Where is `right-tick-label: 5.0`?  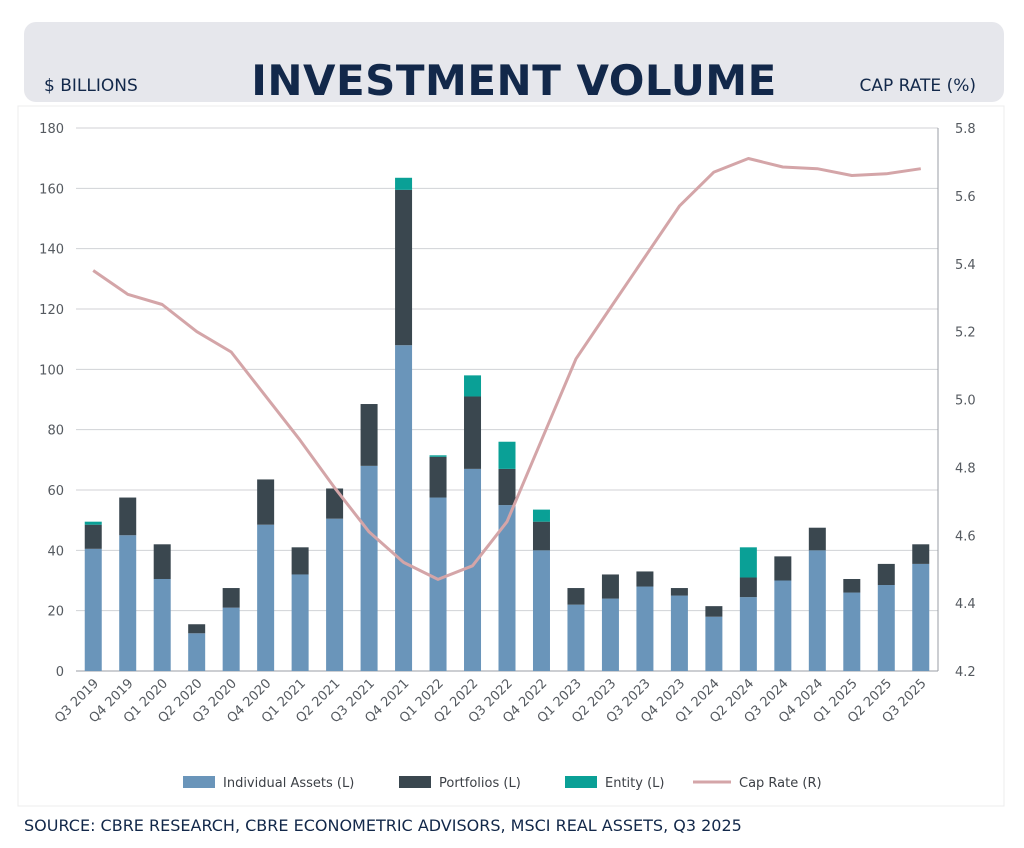 right-tick-label: 5.0 is located at coordinates (965, 401).